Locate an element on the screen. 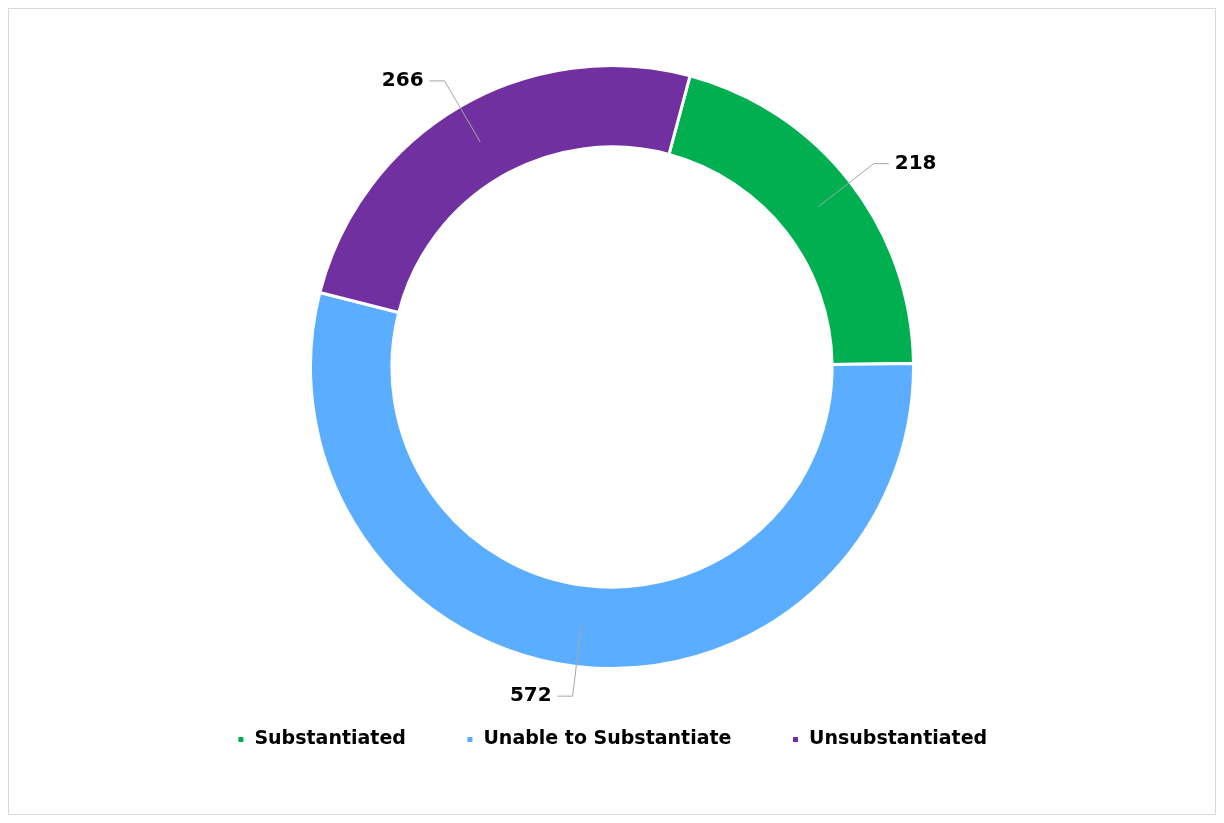 The width and height of the screenshot is (1224, 823). legend-label: Unable to Substantiate is located at coordinates (607, 737).